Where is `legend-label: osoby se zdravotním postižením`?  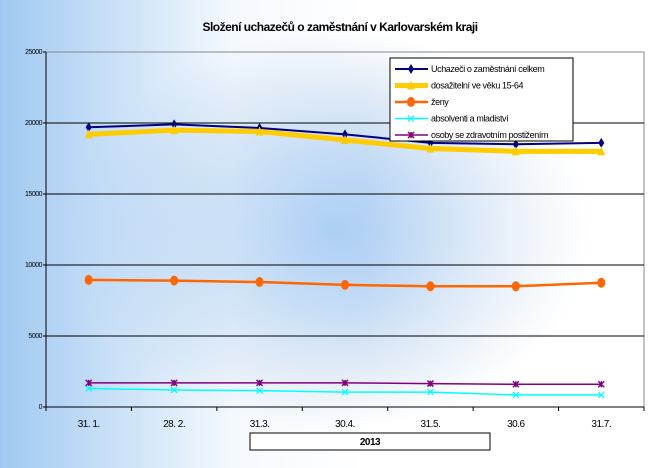
legend-label: osoby se zdravotním postižením is located at coordinates (489, 135).